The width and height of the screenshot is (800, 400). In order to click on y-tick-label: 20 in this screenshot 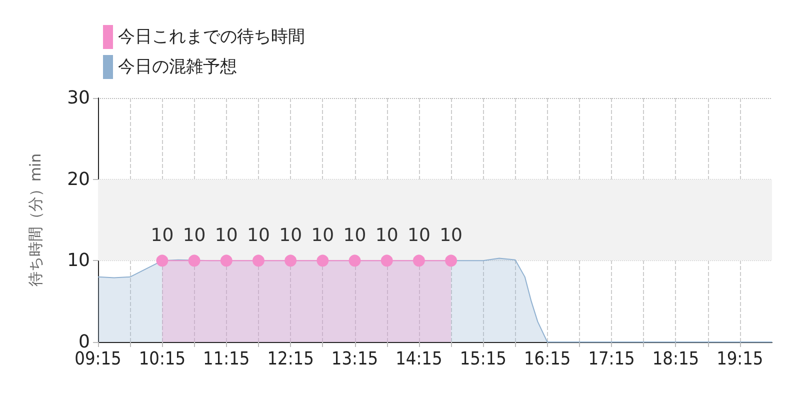, I will do `click(78, 179)`.